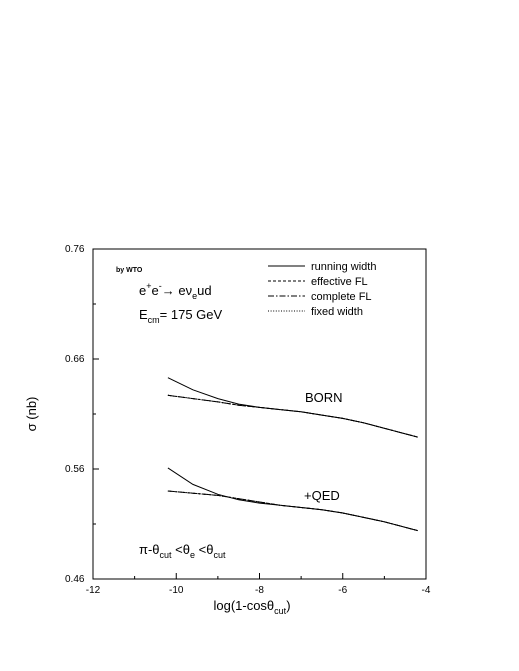  What do you see at coordinates (288, 605) in the screenshot?
I see `x-axis-title-close: )` at bounding box center [288, 605].